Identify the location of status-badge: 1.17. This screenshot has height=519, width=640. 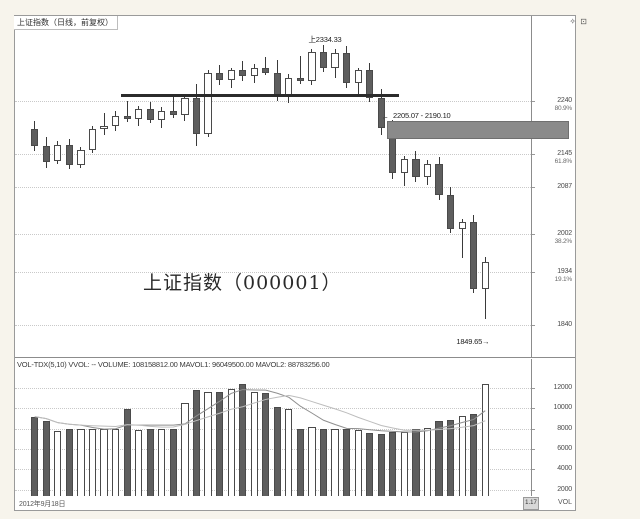
(531, 503).